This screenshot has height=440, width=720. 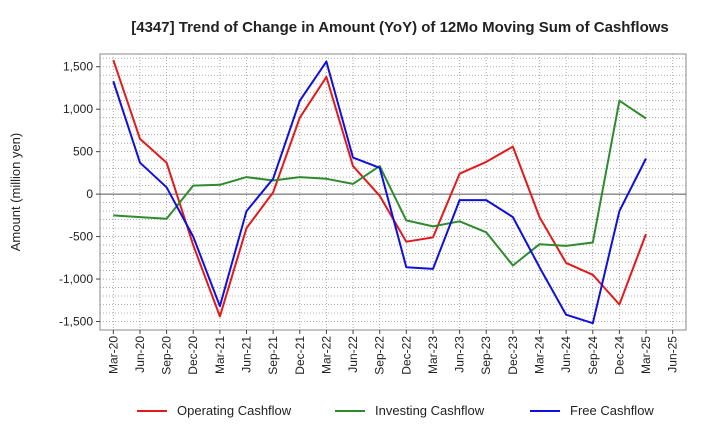 What do you see at coordinates (193, 355) in the screenshot?
I see `x-tick-label: Dec-20` at bounding box center [193, 355].